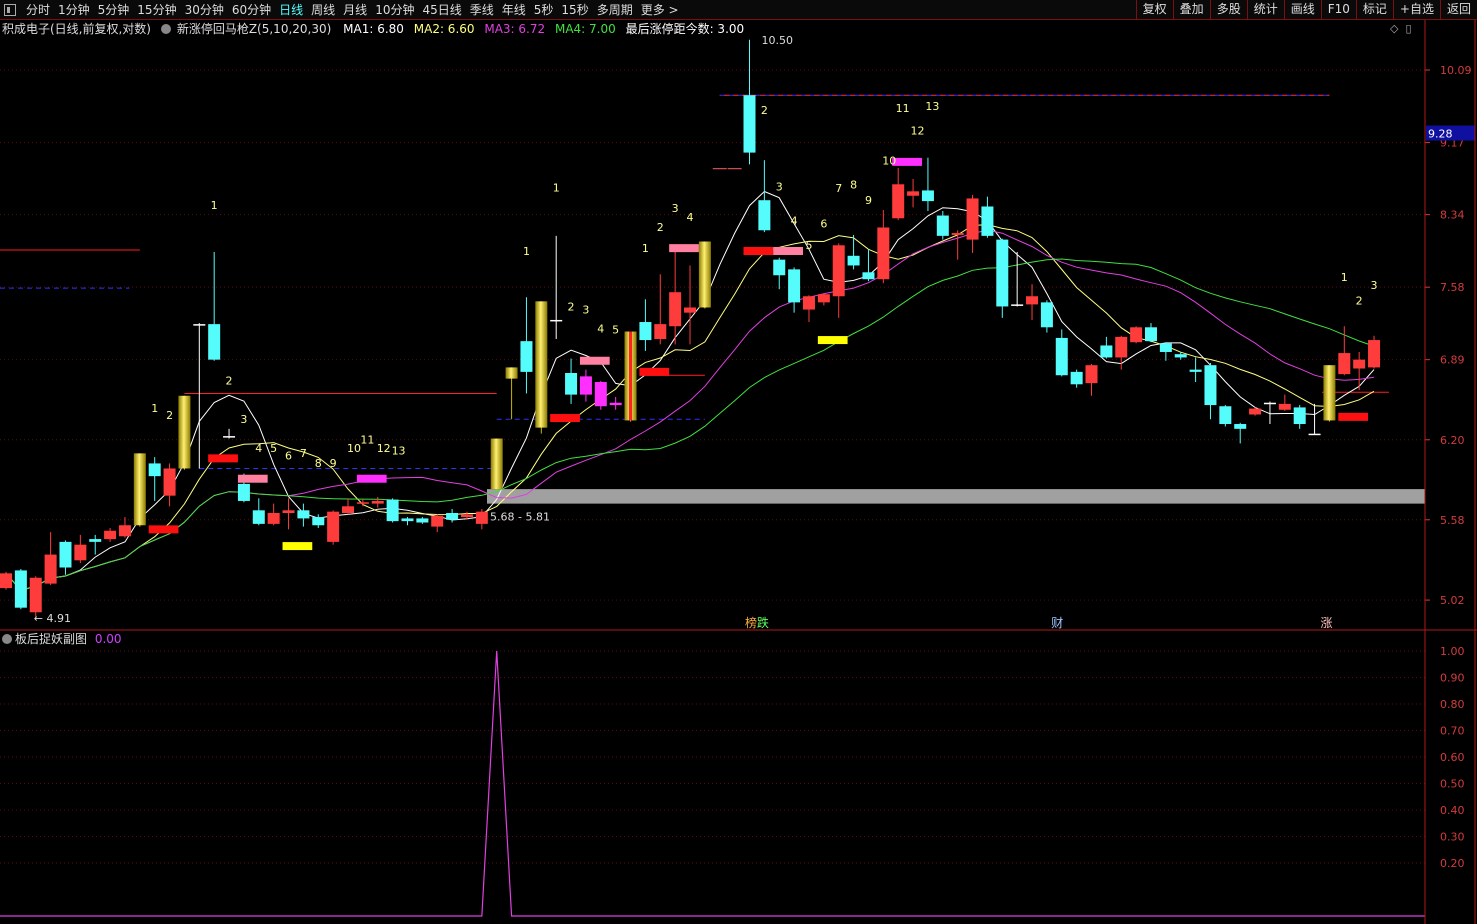 The height and width of the screenshot is (924, 1477). What do you see at coordinates (1394, 28) in the screenshot?
I see `diamond-icon: ◇` at bounding box center [1394, 28].